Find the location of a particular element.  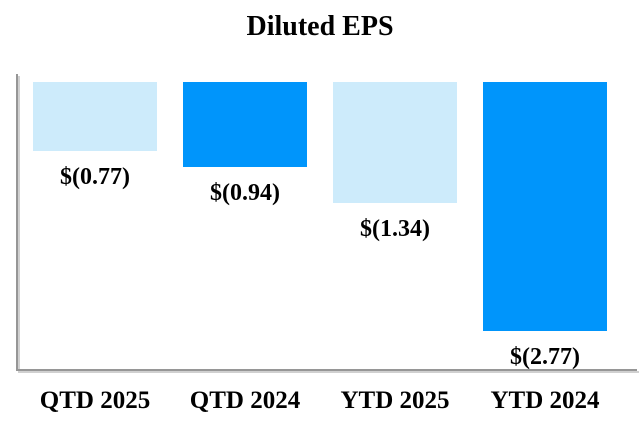

value-label-ytd-2025: $(1.34) is located at coordinates (395, 229).